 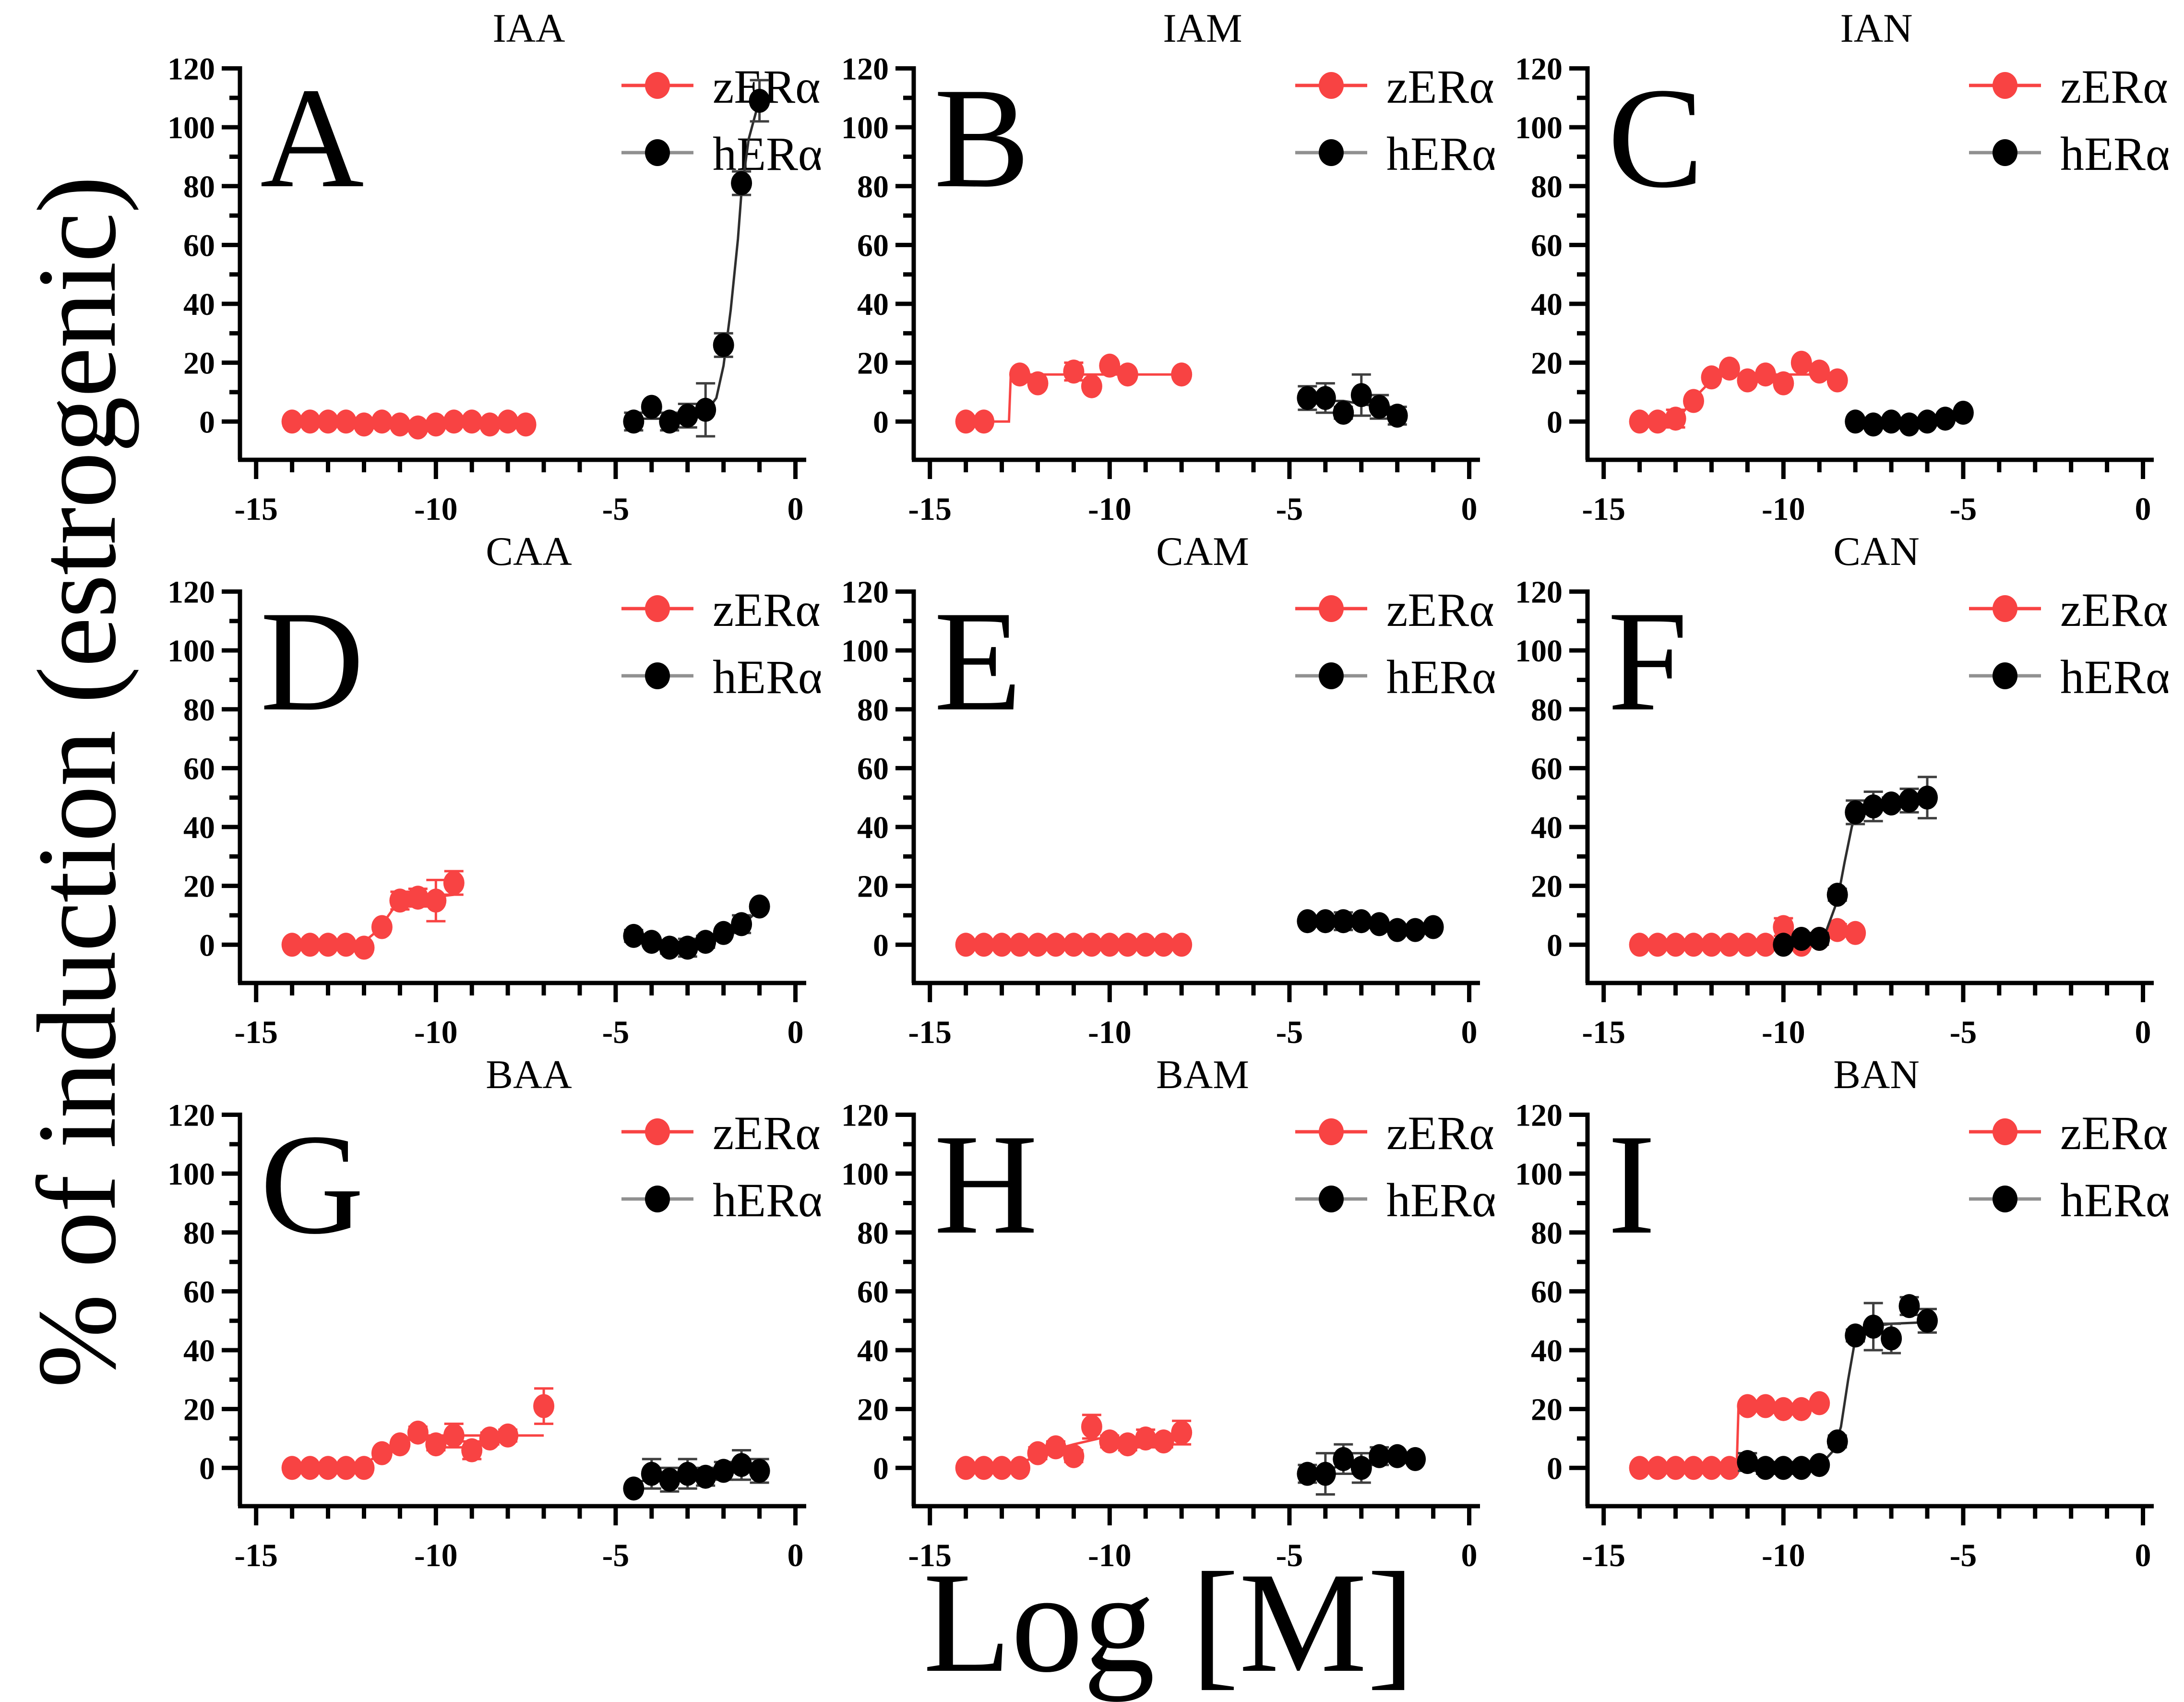 I want to click on chart-CAA: 0 20 40 60 80 100 120 -15 -10 -5 0 D zERα hERα, so click(x=494, y=810).